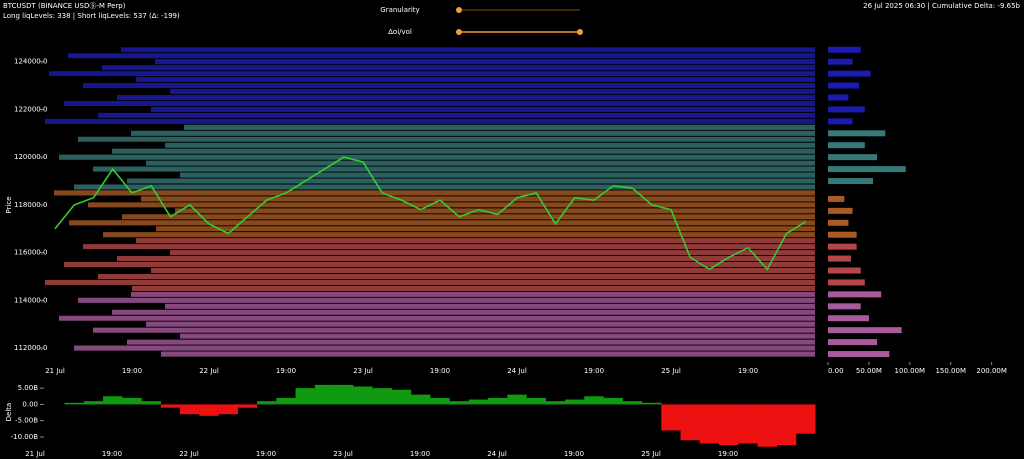 The width and height of the screenshot is (1024, 459). I want to click on symbol-title: BTCUSDT (BINANCE USDⓈ-M Perp), so click(64, 6).